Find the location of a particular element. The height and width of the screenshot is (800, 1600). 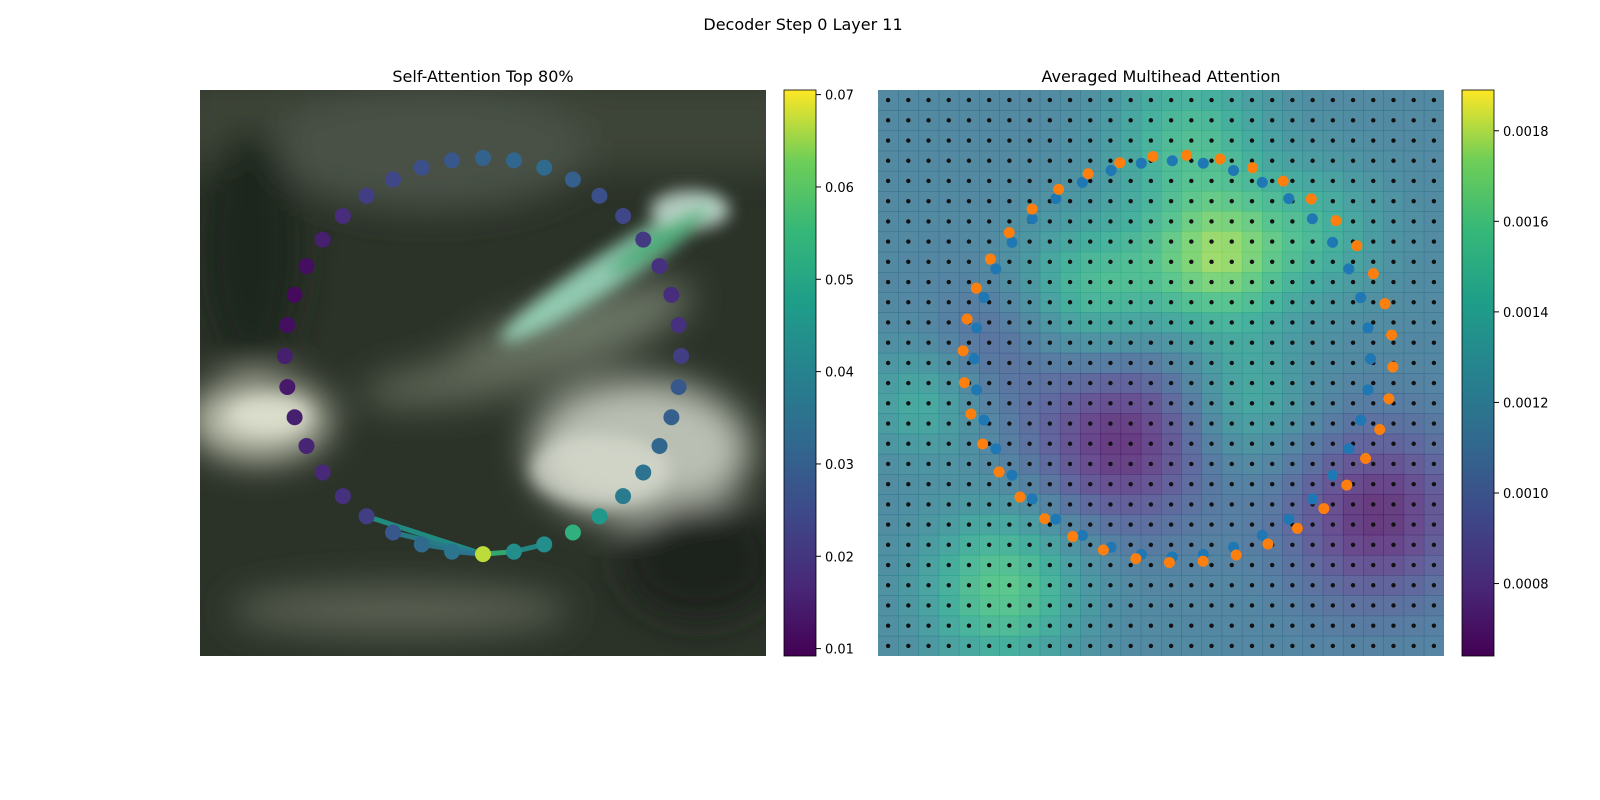

left-colorbar-label-3: 0.04 is located at coordinates (839, 373).